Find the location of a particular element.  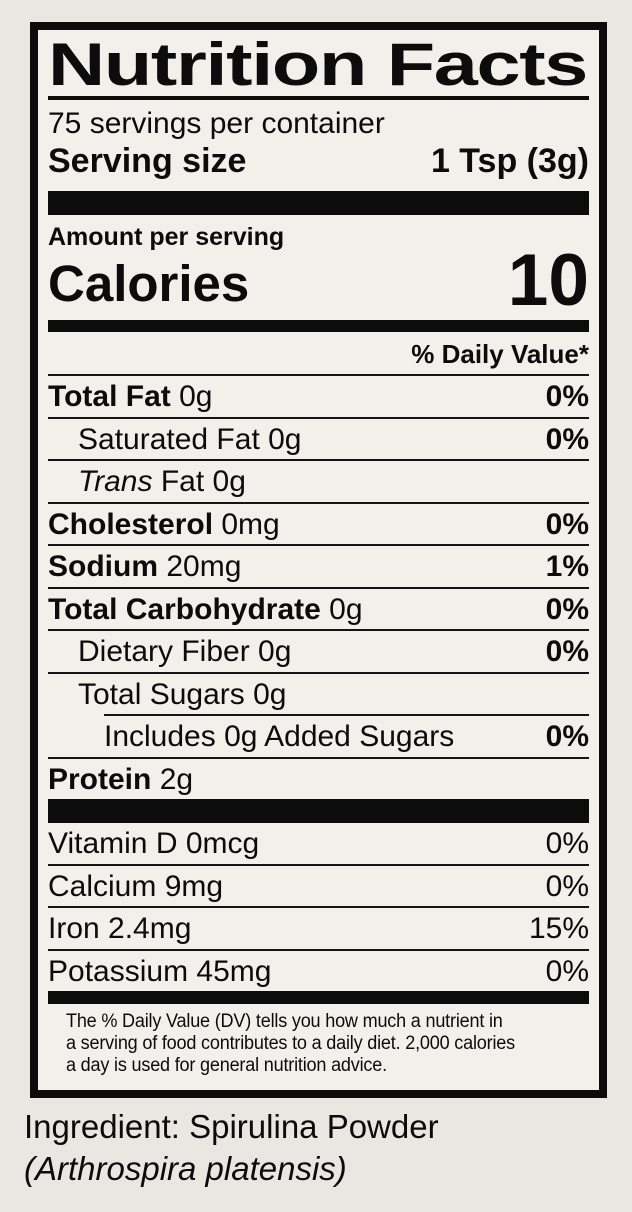

label-title: Nutrition Facts is located at coordinates (318, 64).